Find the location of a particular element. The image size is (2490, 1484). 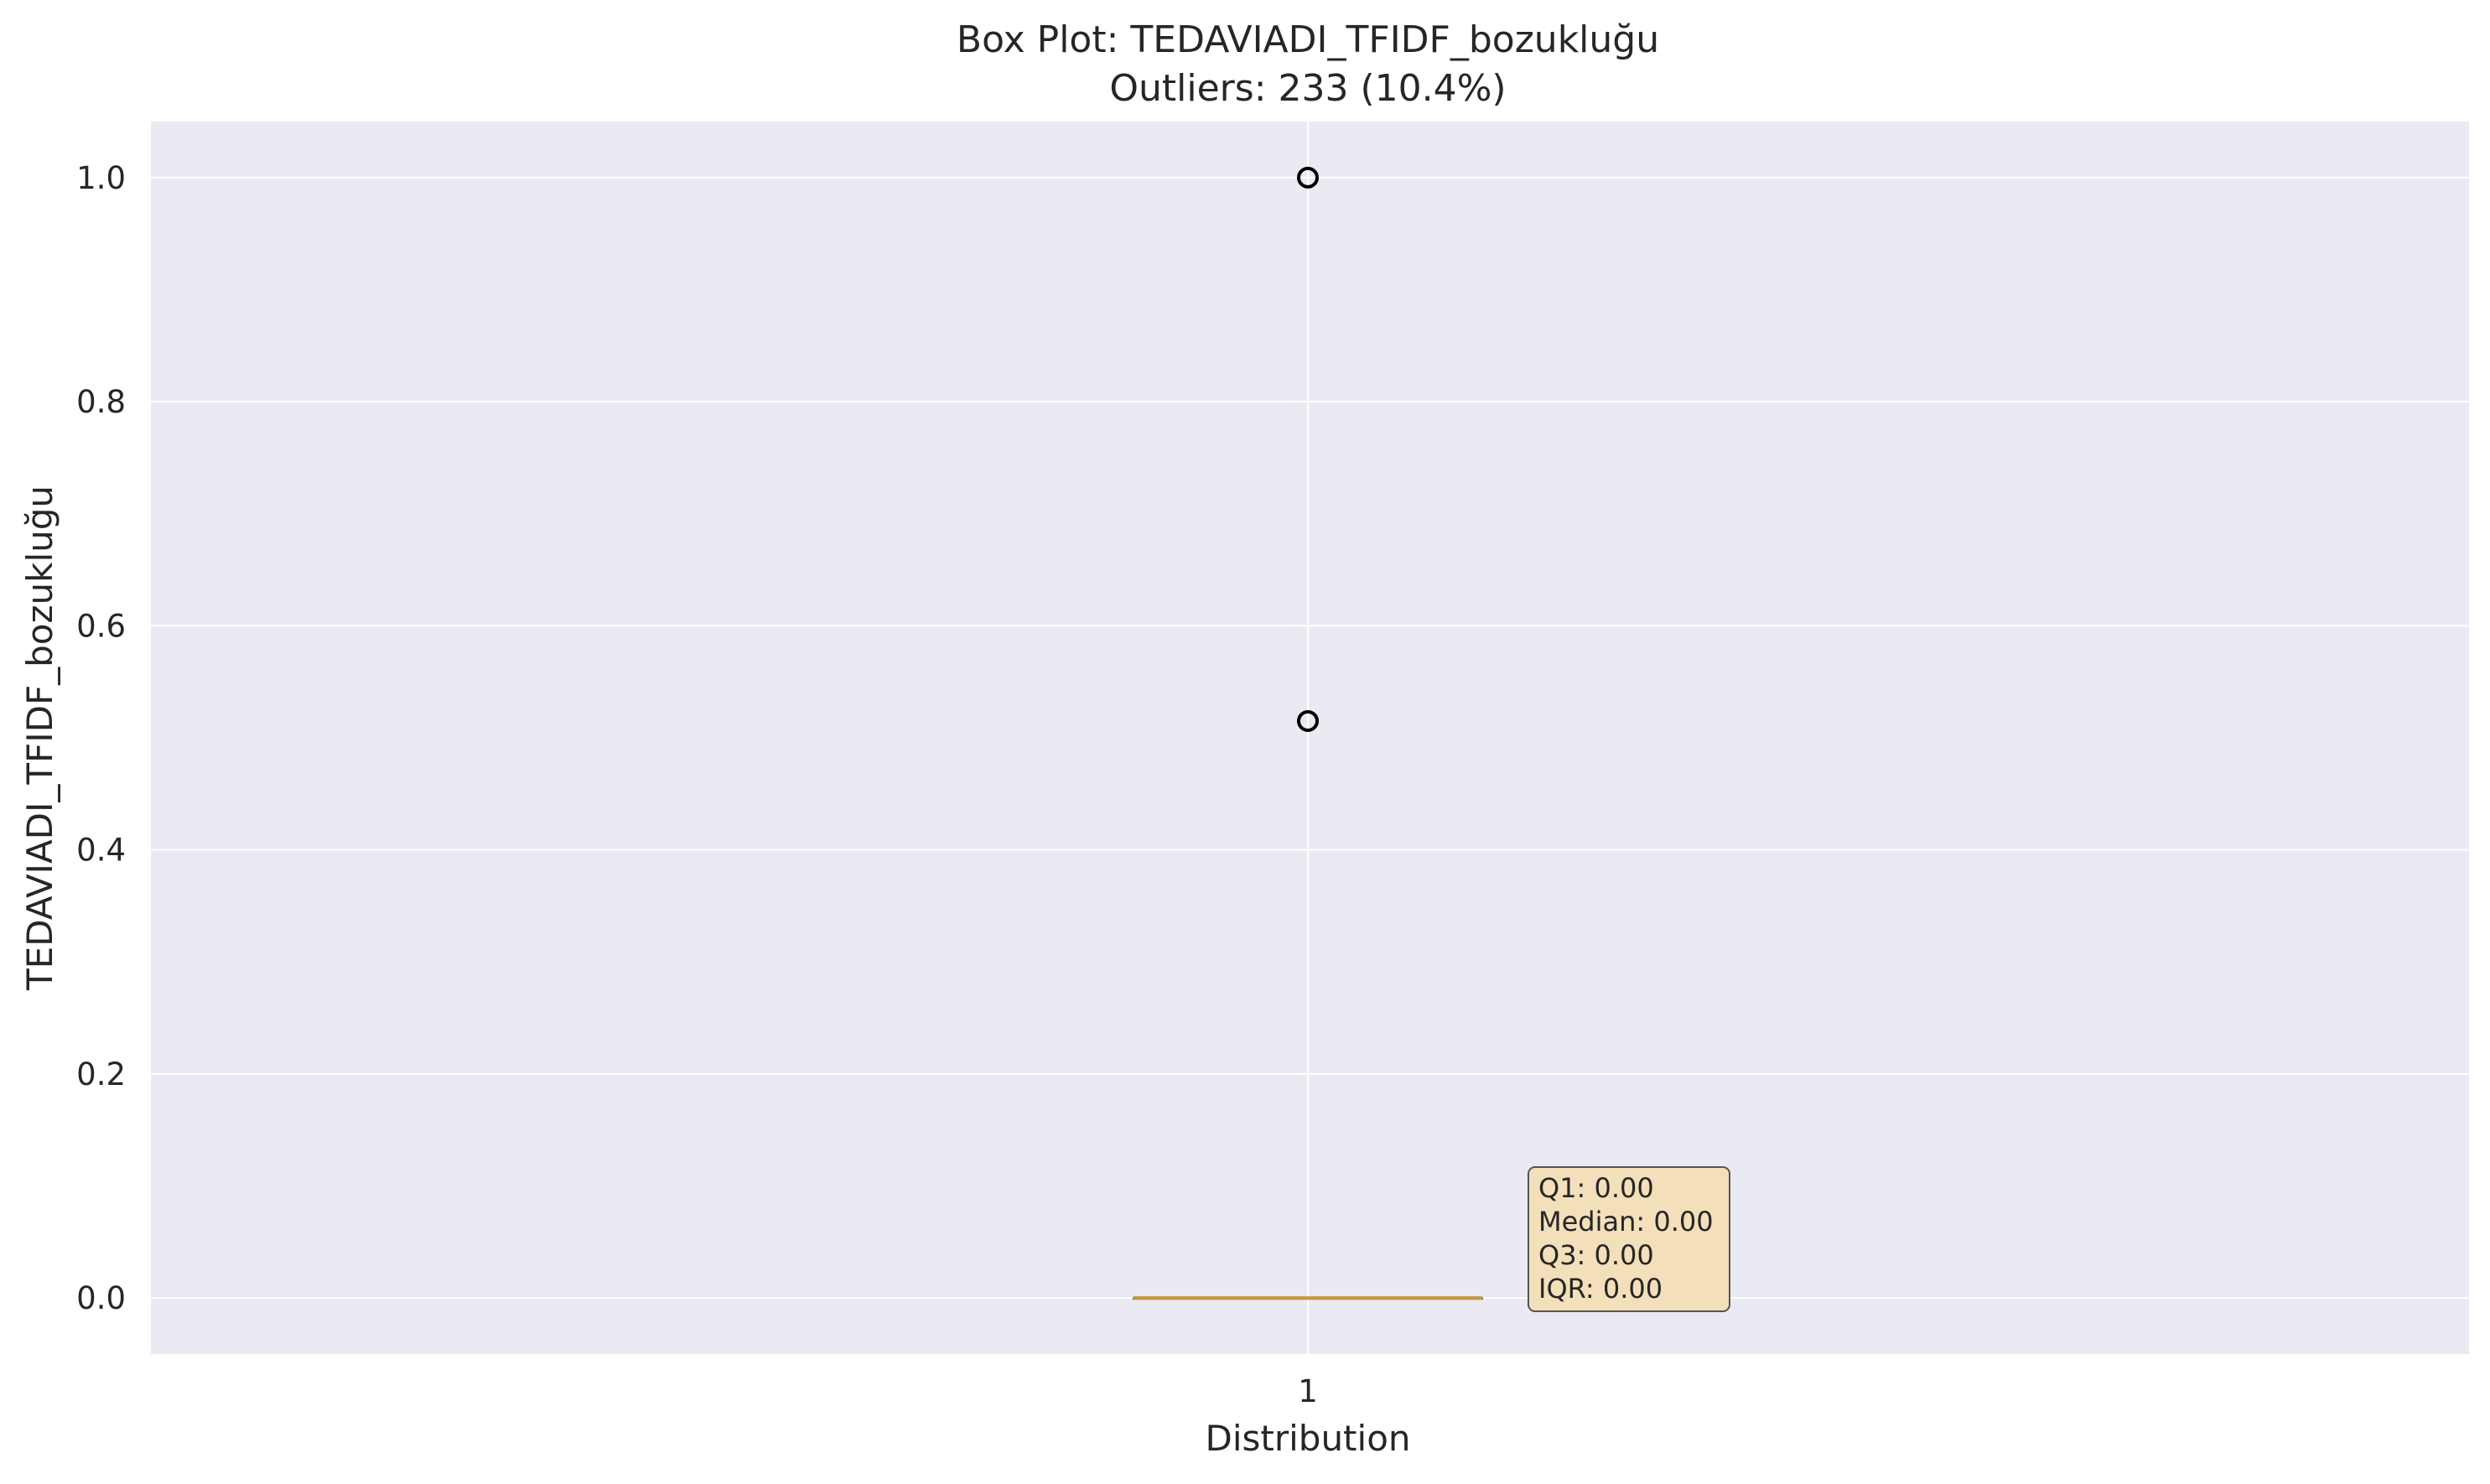

y-tick-label: 1.0 is located at coordinates (101, 178).